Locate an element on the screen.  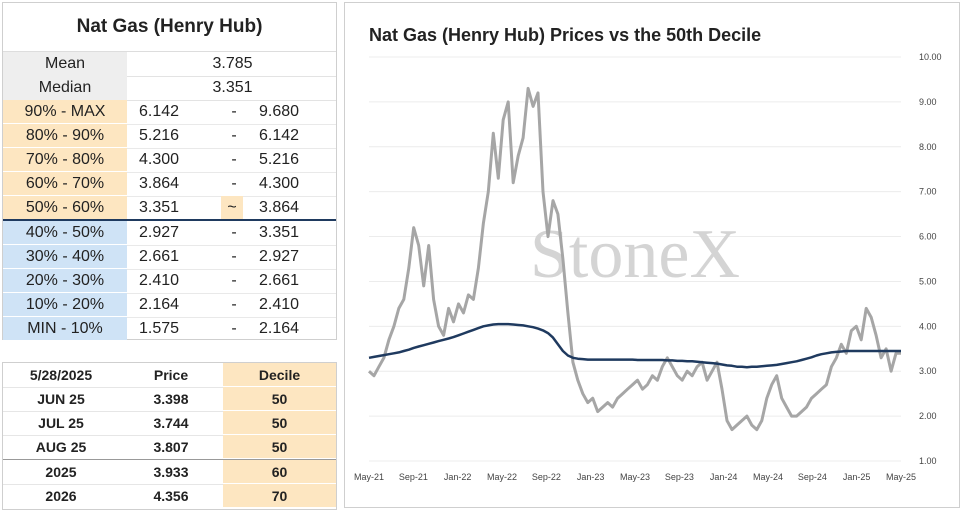
decile-row: 40% - 50% 2.927 - 3.351 is located at coordinates (169, 233).